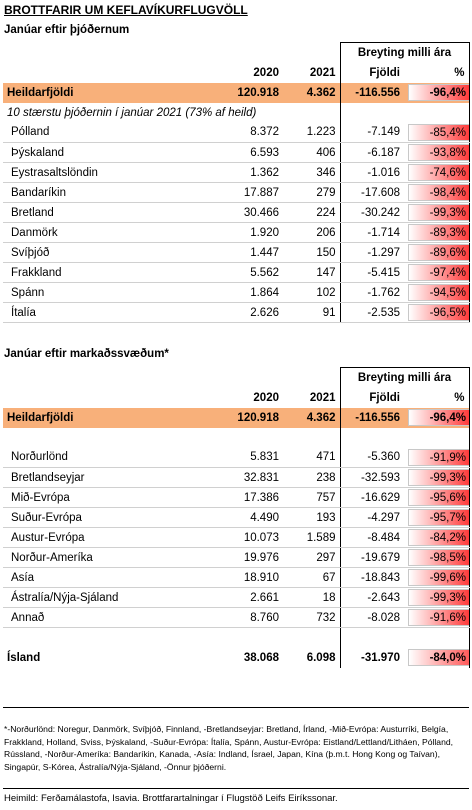 This screenshot has height=810, width=472. I want to click on row-pct: -96,5%, so click(439, 312).